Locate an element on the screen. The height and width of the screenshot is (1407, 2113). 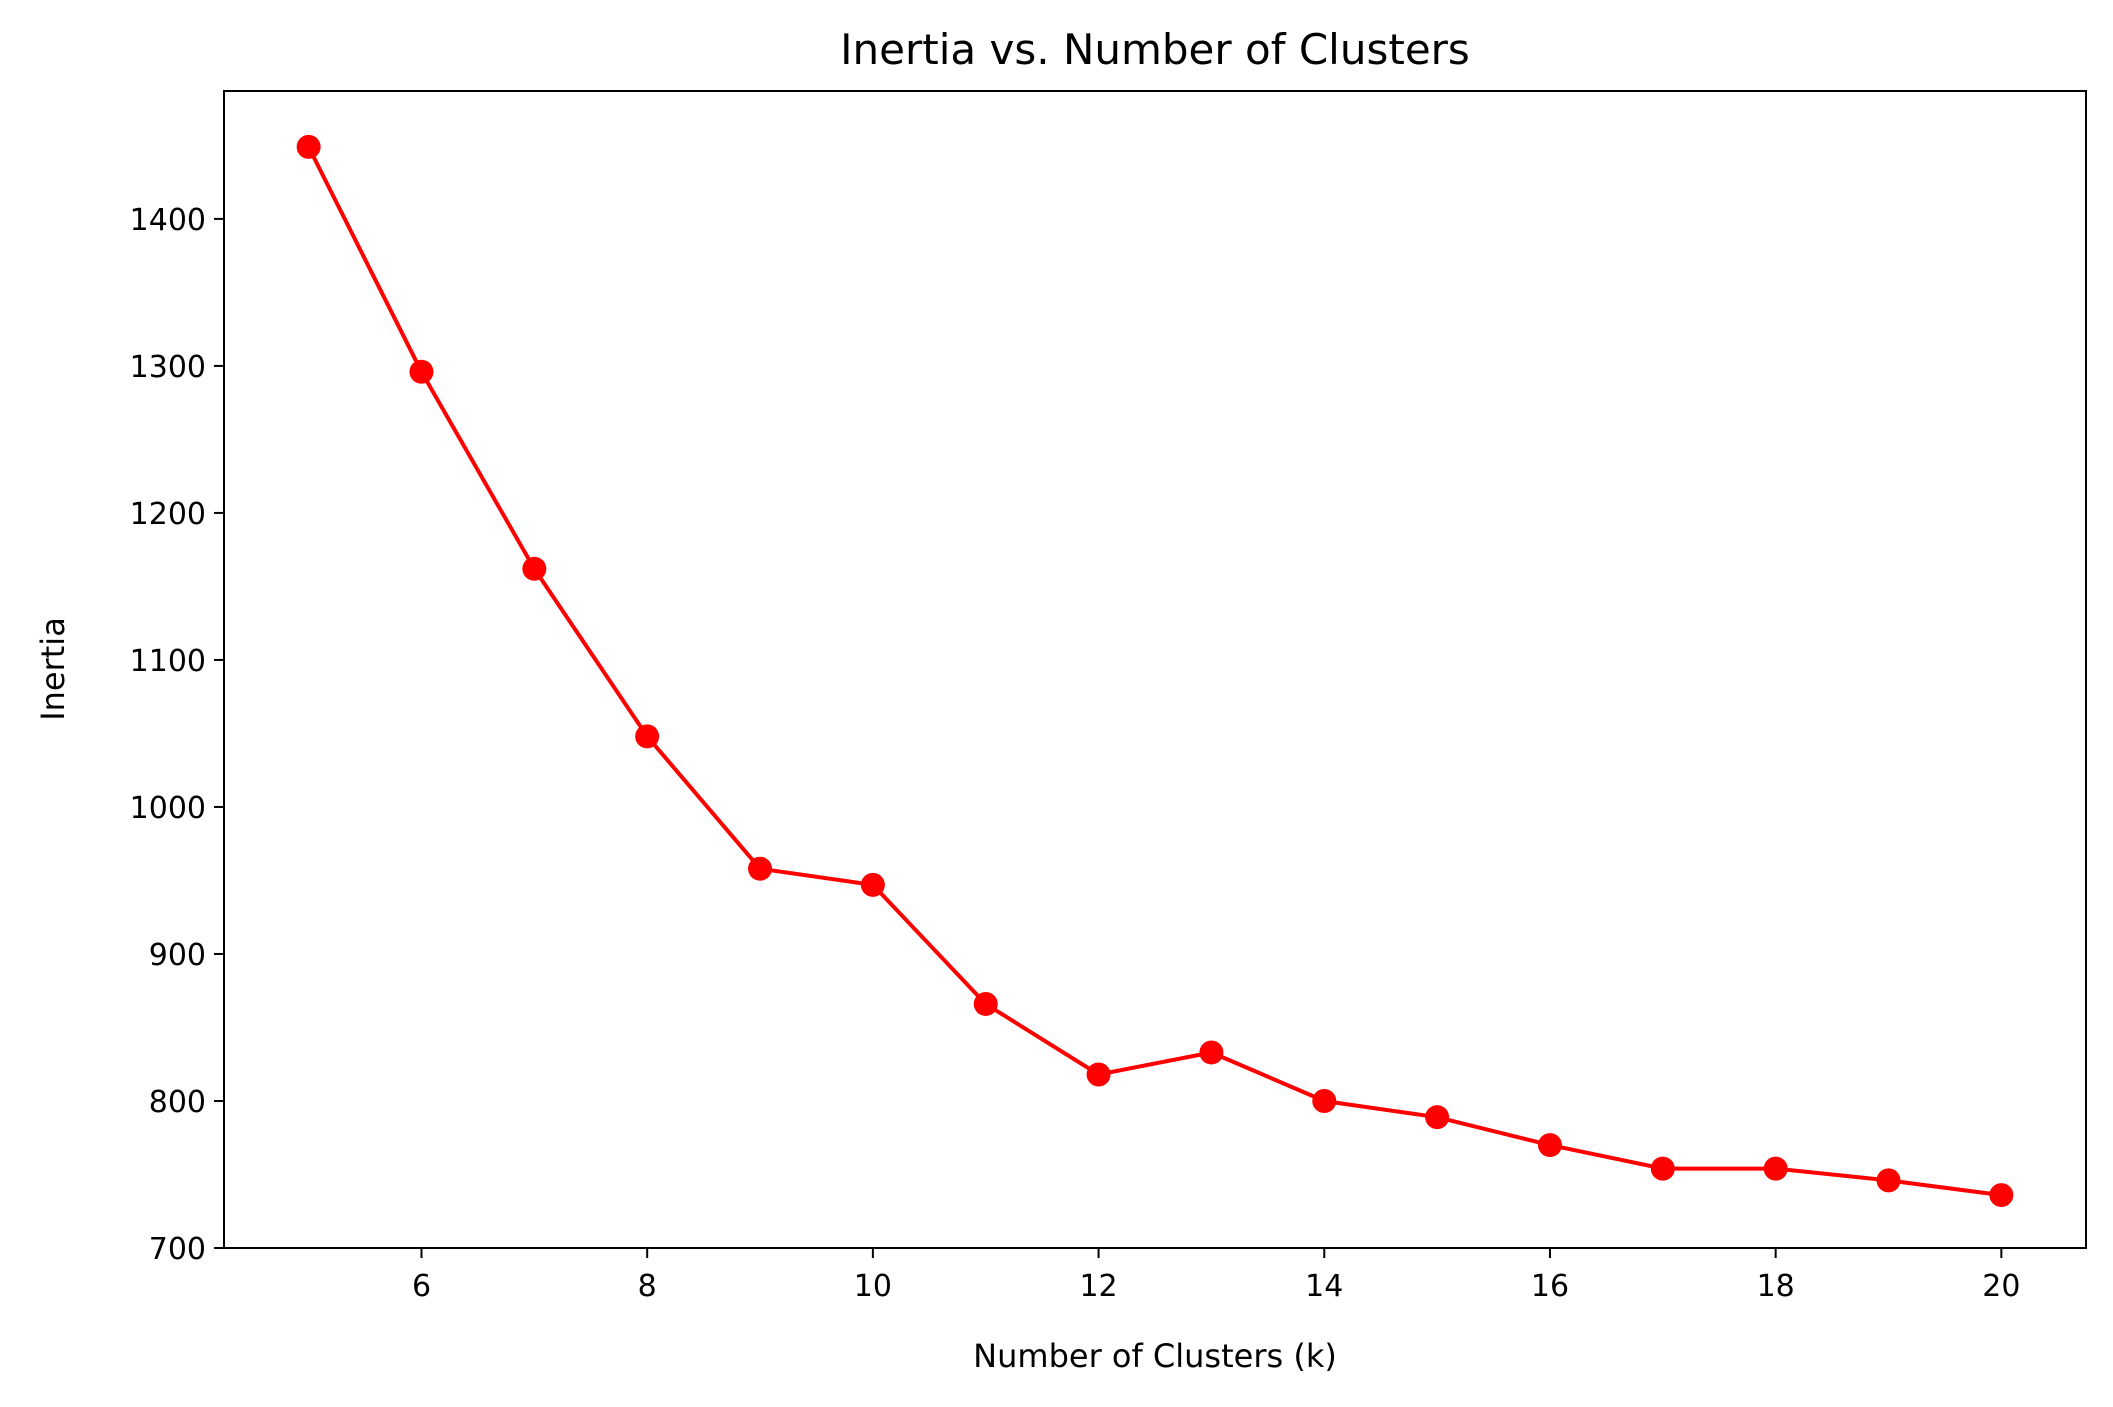
x-tick-label: 16 is located at coordinates (1550, 1286).